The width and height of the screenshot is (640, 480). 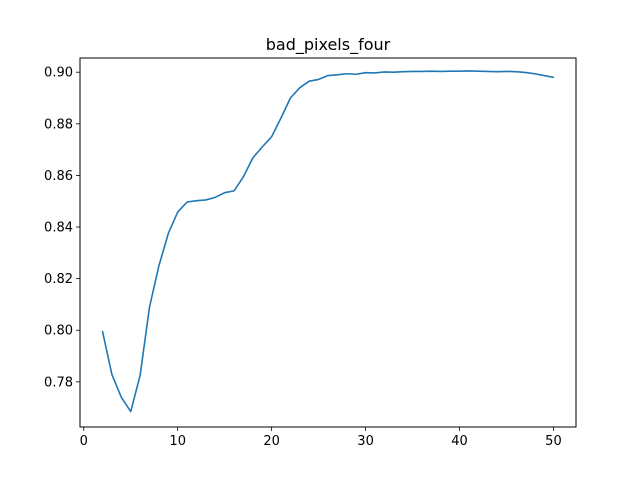 What do you see at coordinates (58, 228) in the screenshot?
I see `y-tick-label: 0.84` at bounding box center [58, 228].